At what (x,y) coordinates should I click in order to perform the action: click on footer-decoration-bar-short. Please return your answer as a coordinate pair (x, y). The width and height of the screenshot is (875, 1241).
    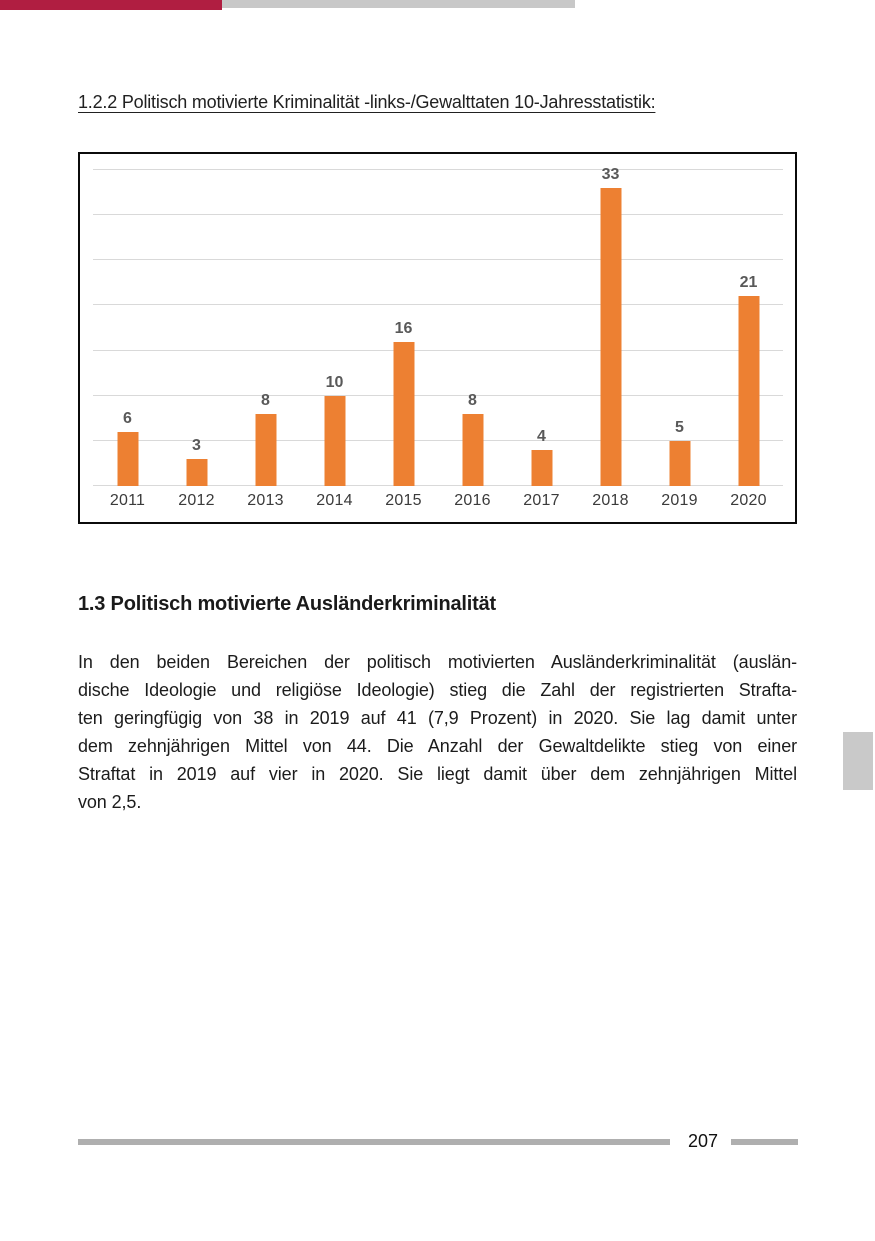
    Looking at the image, I should click on (764, 1142).